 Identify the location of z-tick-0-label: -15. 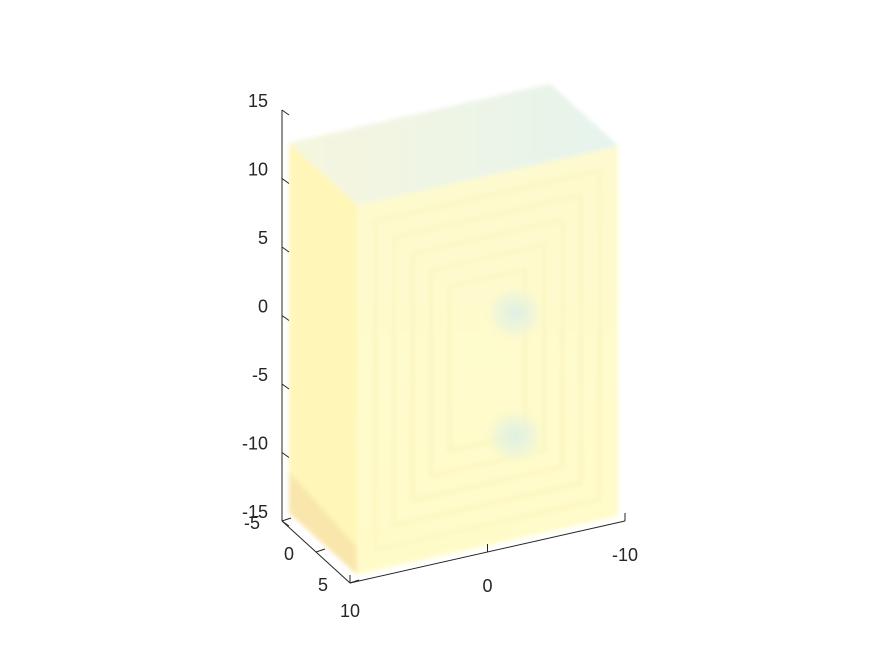
(255, 512).